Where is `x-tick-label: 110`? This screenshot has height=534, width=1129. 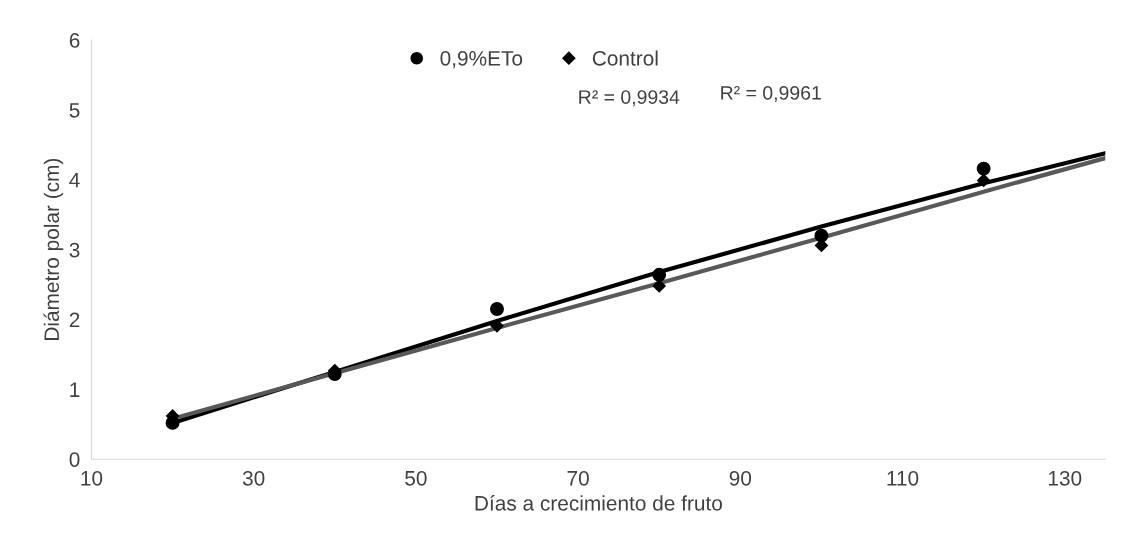 x-tick-label: 110 is located at coordinates (903, 478).